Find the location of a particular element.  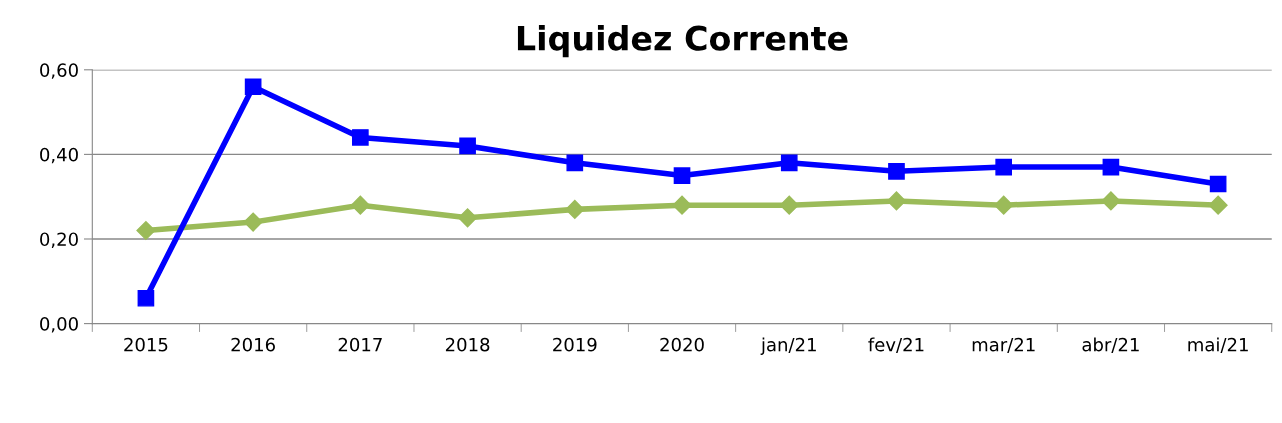

x-tick-label: 2016 is located at coordinates (253, 344).